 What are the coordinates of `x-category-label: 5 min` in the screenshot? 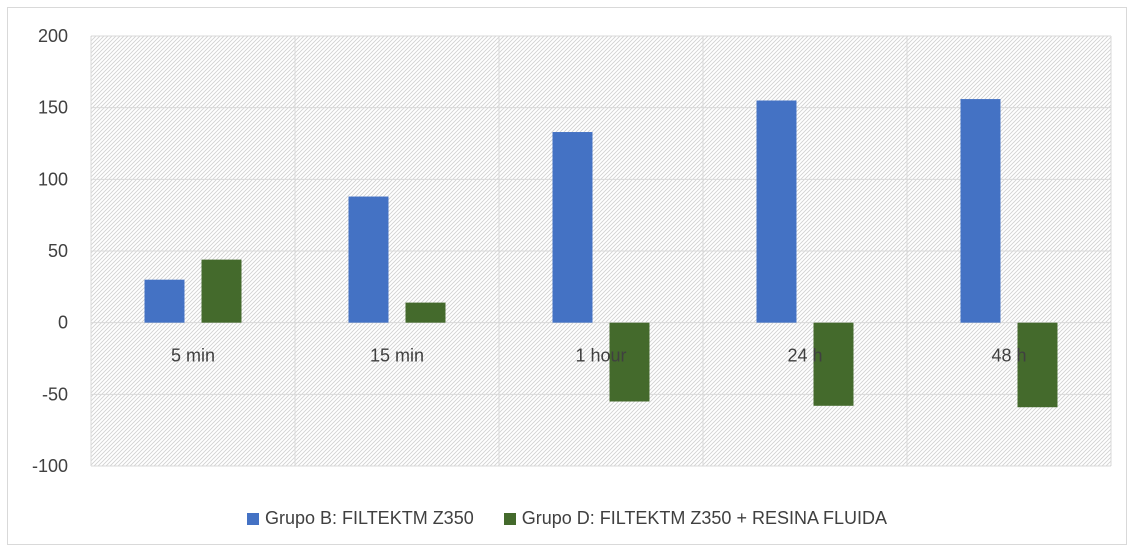 It's located at (193, 356).